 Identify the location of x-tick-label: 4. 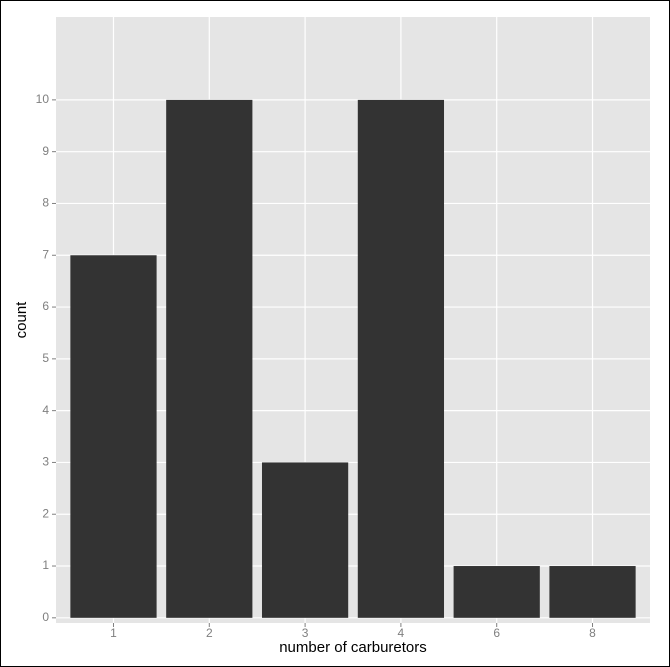
(401, 633).